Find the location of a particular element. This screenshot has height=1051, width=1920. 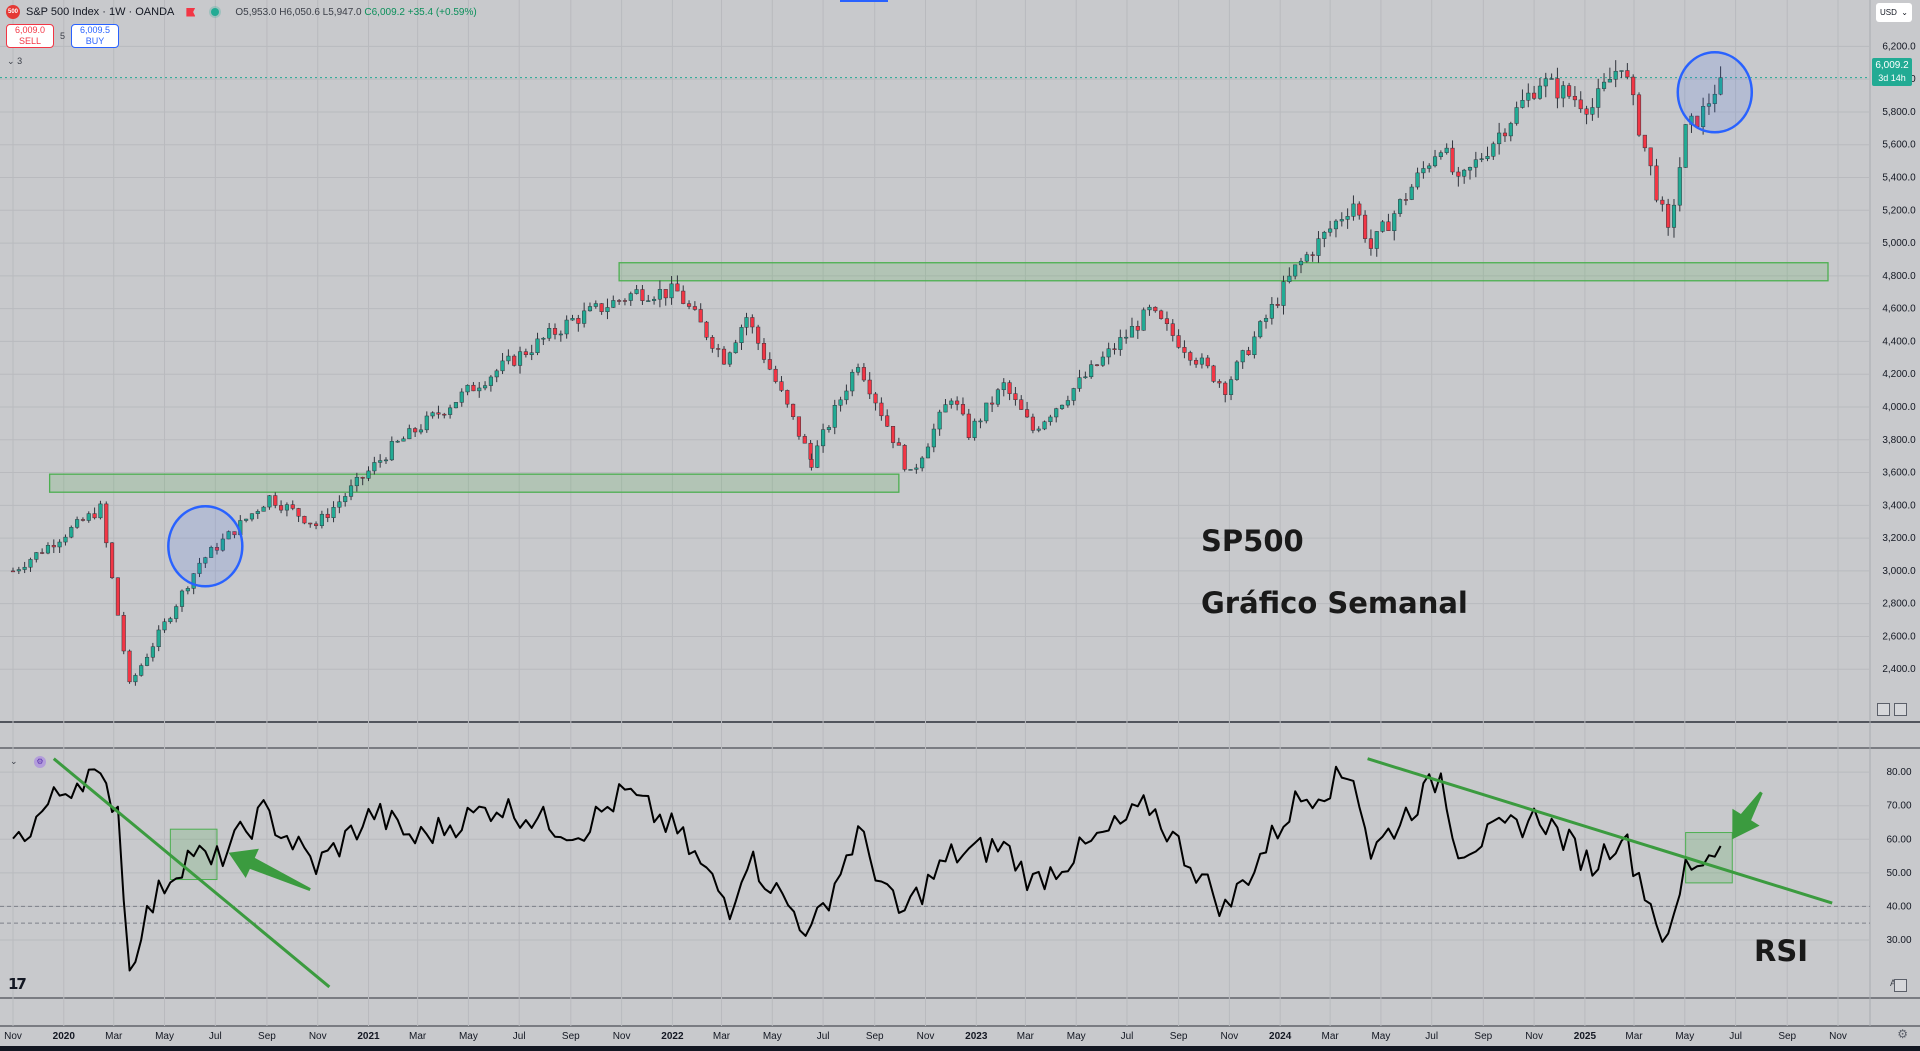

tradingview-logo-icon: 17 is located at coordinates (17, 984).